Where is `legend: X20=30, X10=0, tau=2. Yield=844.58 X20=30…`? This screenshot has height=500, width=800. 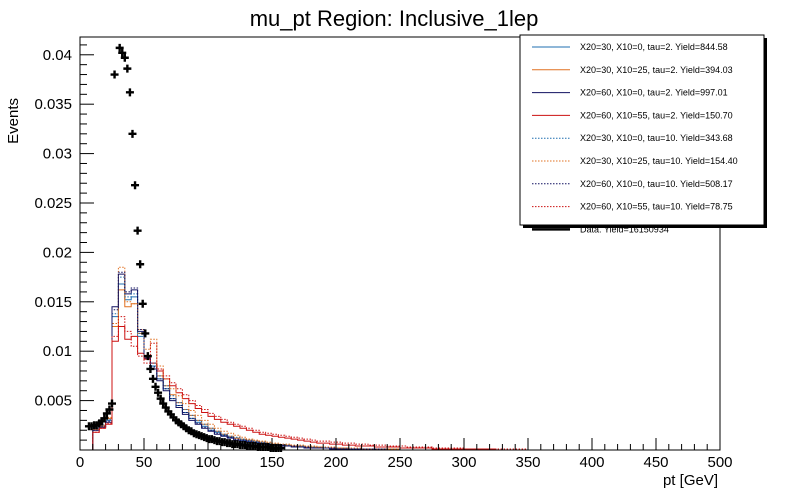 legend: X20=30, X10=0, tau=2. Yield=844.58 X20=30… is located at coordinates (643, 134).